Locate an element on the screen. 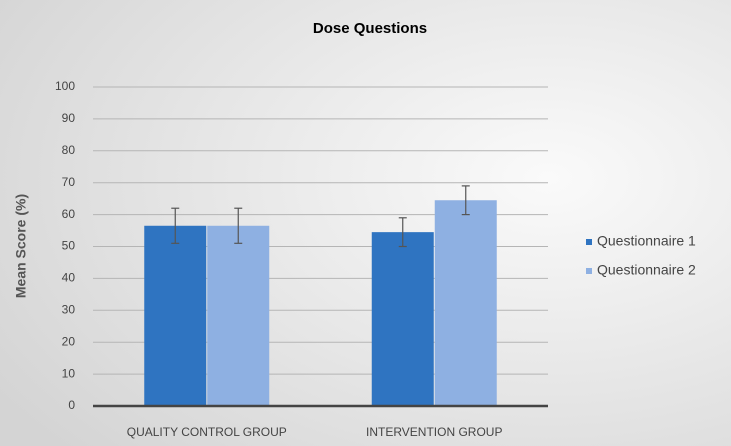 This screenshot has height=446, width=731. legend-label: Questionnaire 2 is located at coordinates (646, 270).